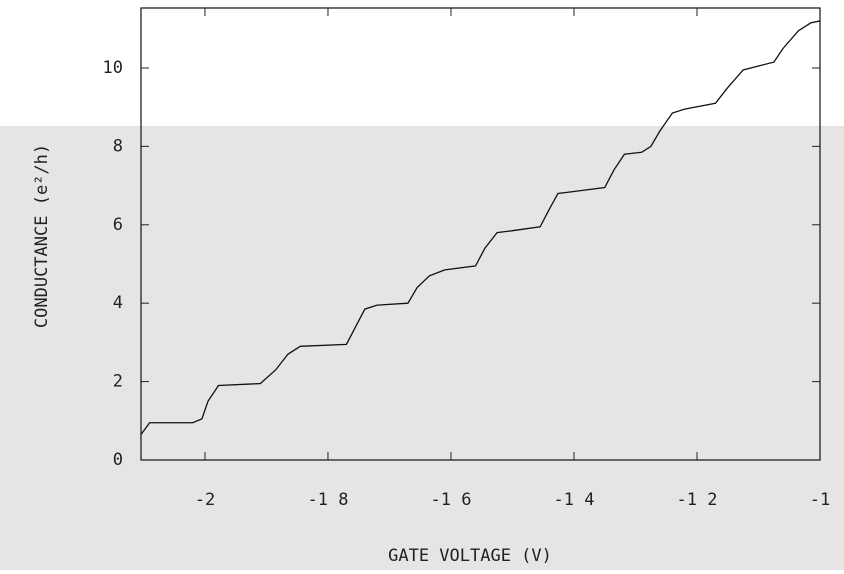 The height and width of the screenshot is (574, 844). I want to click on y-tick-label: 8, so click(118, 146).